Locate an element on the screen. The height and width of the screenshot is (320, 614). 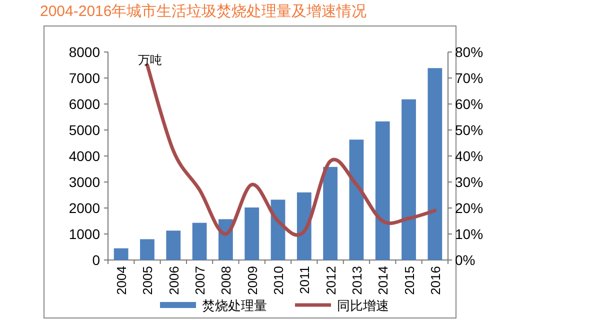
y2-tick-label: 10% is located at coordinates (469, 234).